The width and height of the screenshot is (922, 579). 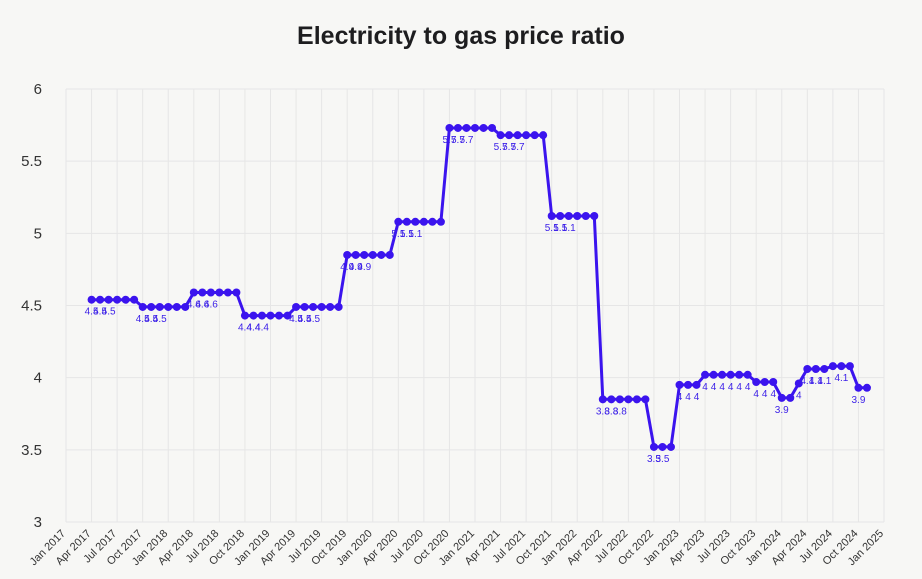 I want to click on data-label: 4.9, so click(x=347, y=267).